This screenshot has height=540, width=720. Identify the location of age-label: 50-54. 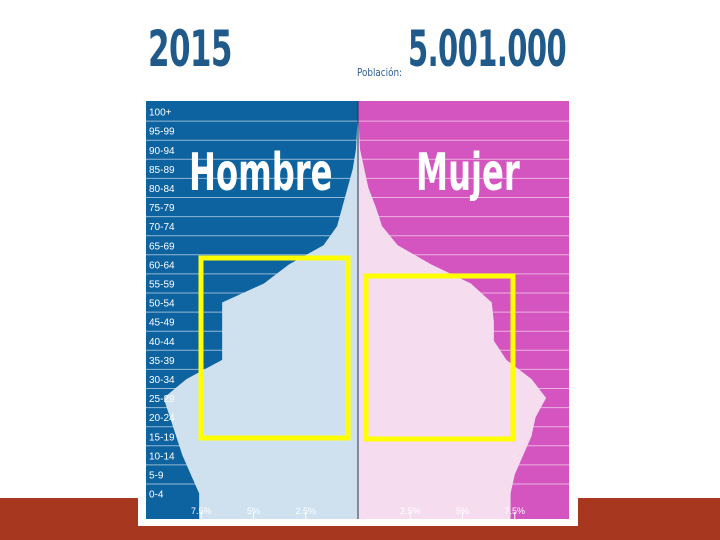
(162, 304).